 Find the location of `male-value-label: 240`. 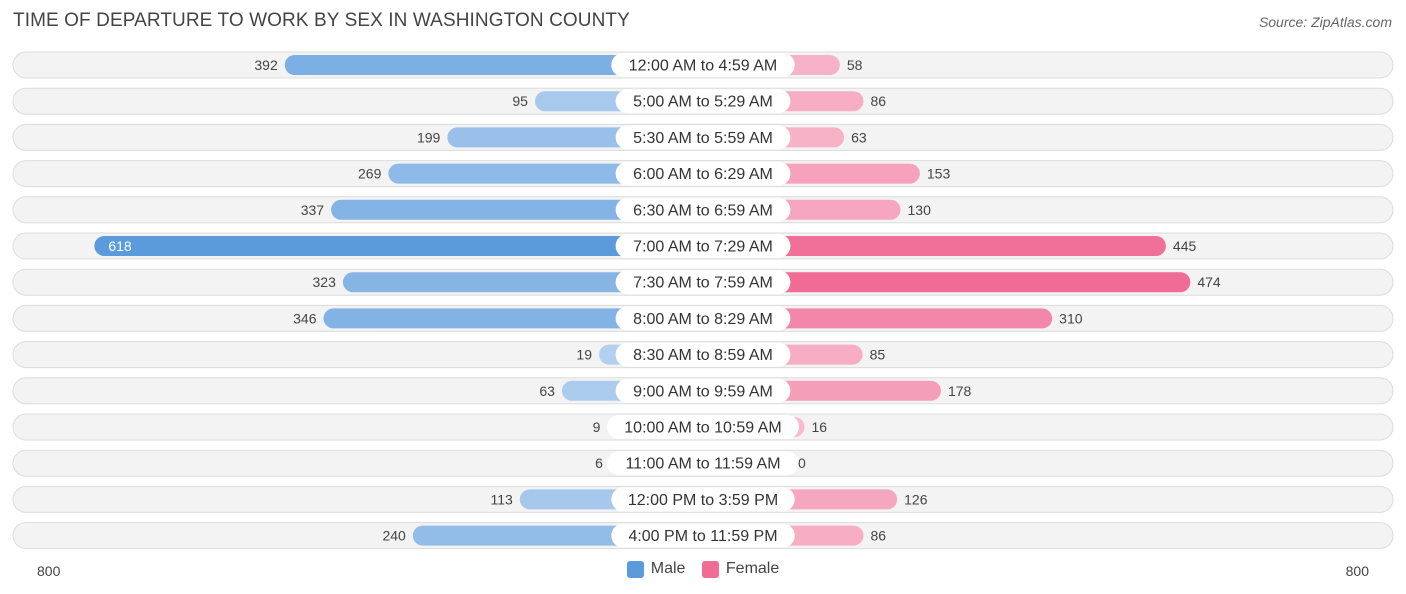

male-value-label: 240 is located at coordinates (394, 536).